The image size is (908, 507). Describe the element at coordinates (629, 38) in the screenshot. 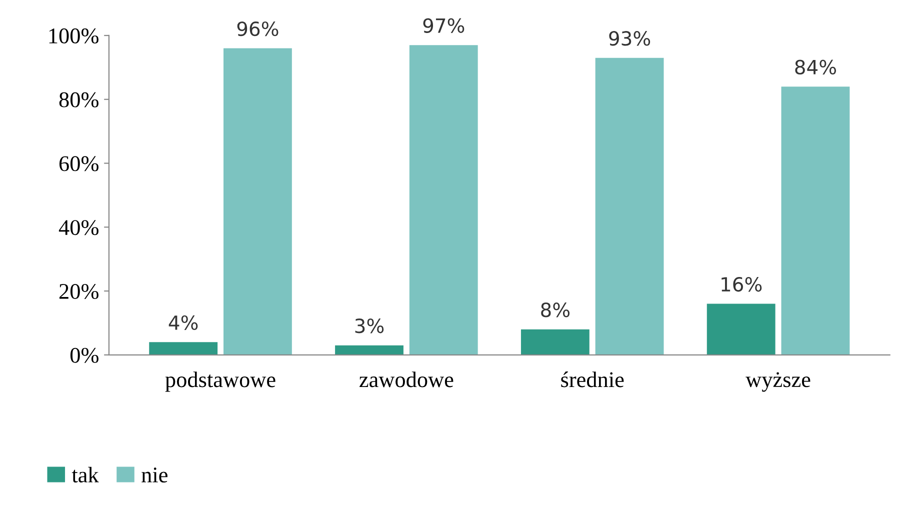

I see `text: 93%` at that location.